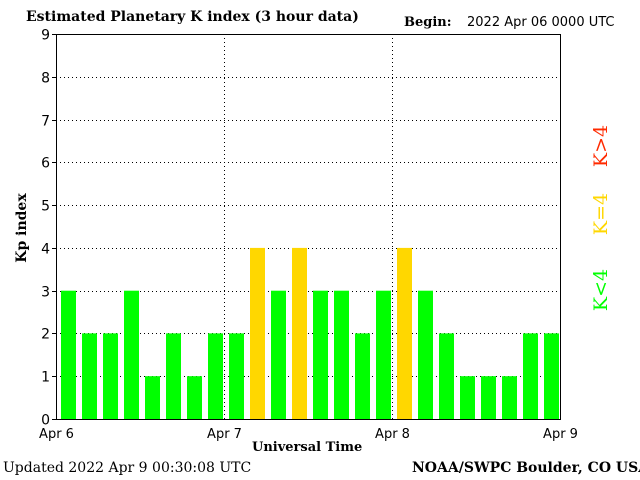  I want to click on begin-label: Begin:, so click(428, 22).